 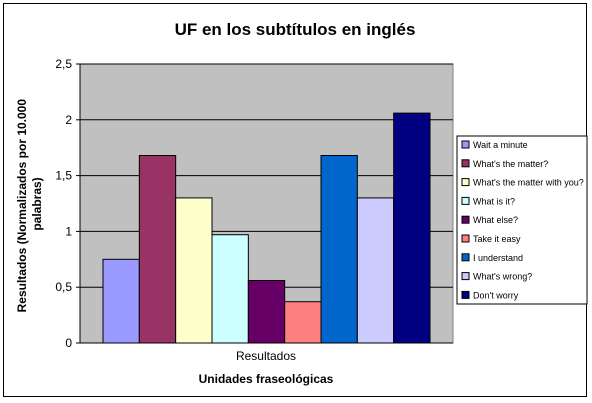 What do you see at coordinates (68, 231) in the screenshot?
I see `y-tick-label: 1` at bounding box center [68, 231].